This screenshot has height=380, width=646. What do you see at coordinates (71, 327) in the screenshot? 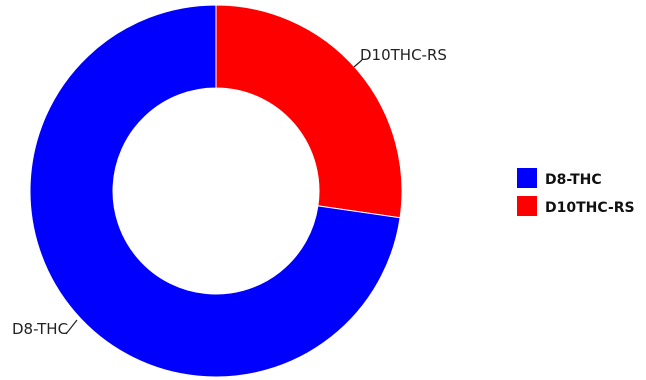
I see `slice-leader-d8-thc` at bounding box center [71, 327].